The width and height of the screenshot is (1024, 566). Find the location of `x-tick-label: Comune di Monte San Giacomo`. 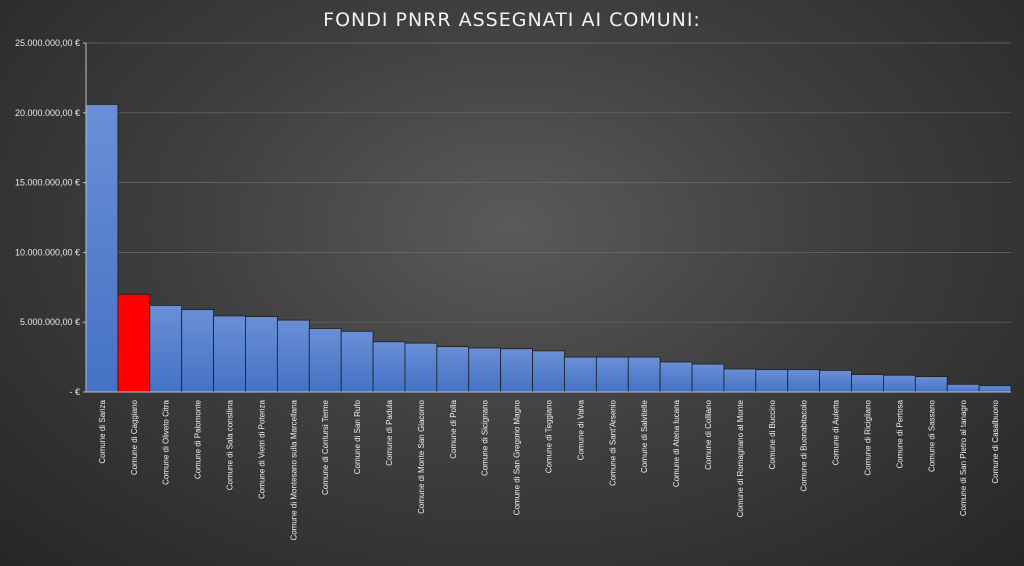

x-tick-label: Comune di Monte San Giacomo is located at coordinates (421, 456).